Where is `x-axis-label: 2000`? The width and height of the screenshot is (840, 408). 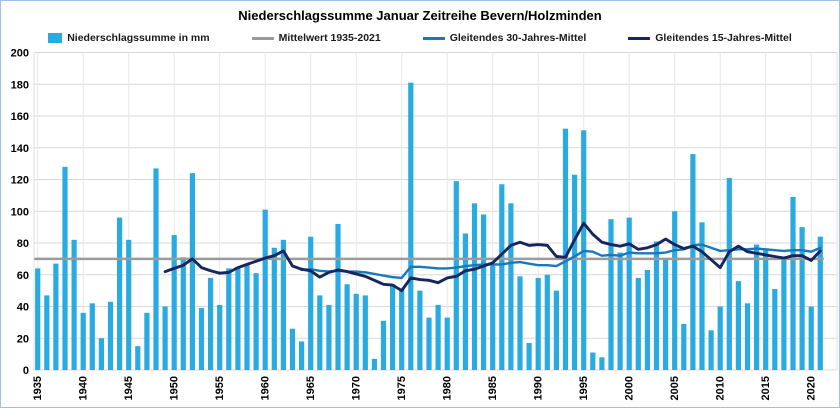 x-axis-label: 2000 is located at coordinates (630, 388).